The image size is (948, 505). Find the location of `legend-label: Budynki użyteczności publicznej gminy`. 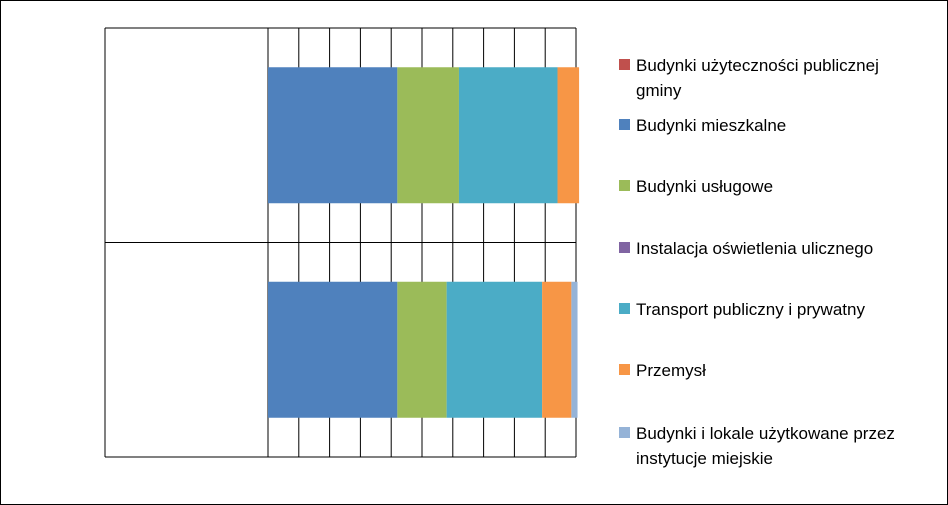

legend-label: Budynki użyteczności publicznej gminy is located at coordinates (757, 78).